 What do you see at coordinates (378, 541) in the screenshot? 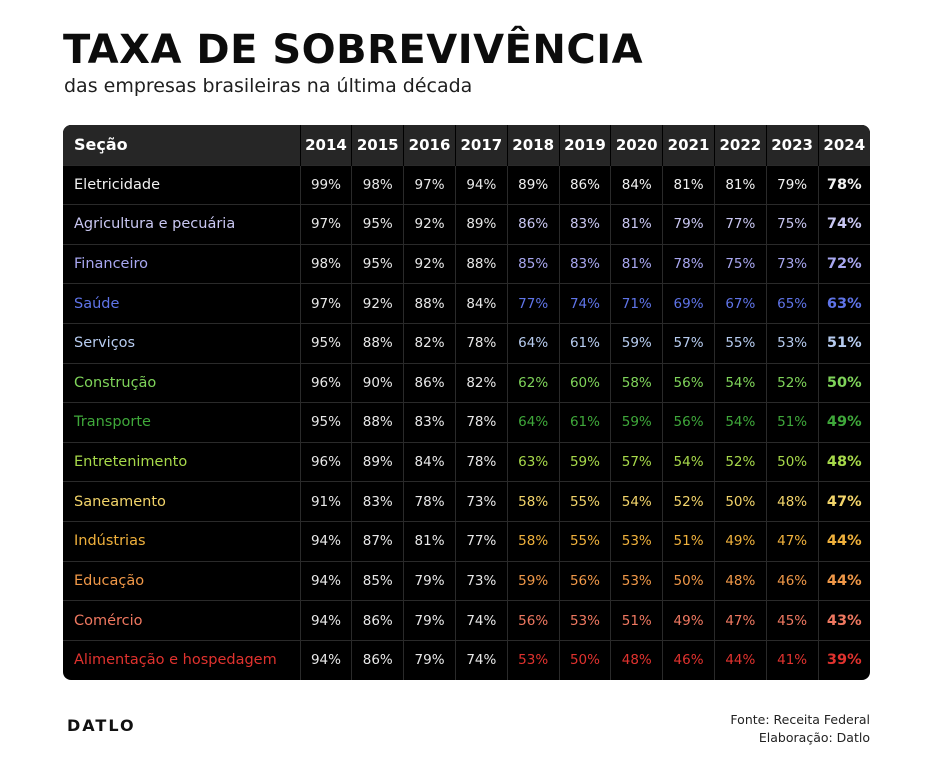
I see `table-cell: 87%` at bounding box center [378, 541].